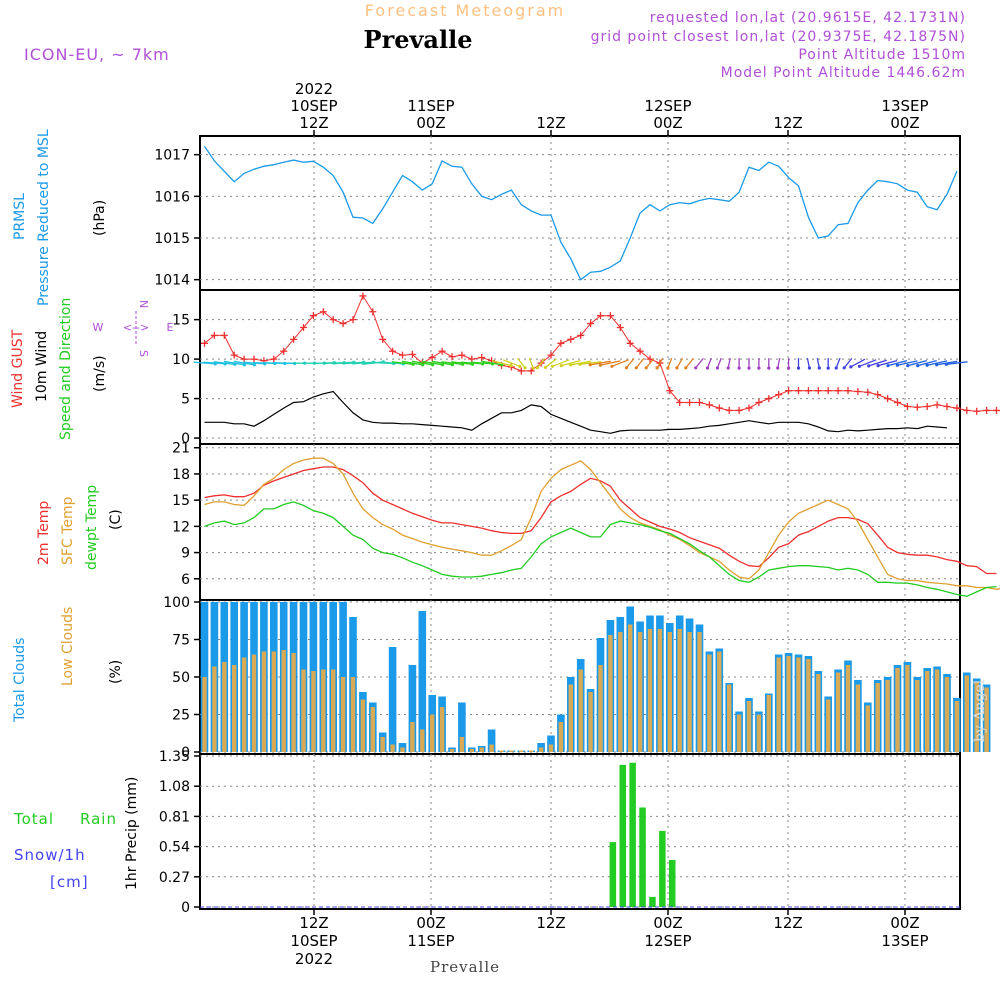 The width and height of the screenshot is (1000, 1000). I want to click on dewpt-label: dewpt Temp, so click(92, 527).